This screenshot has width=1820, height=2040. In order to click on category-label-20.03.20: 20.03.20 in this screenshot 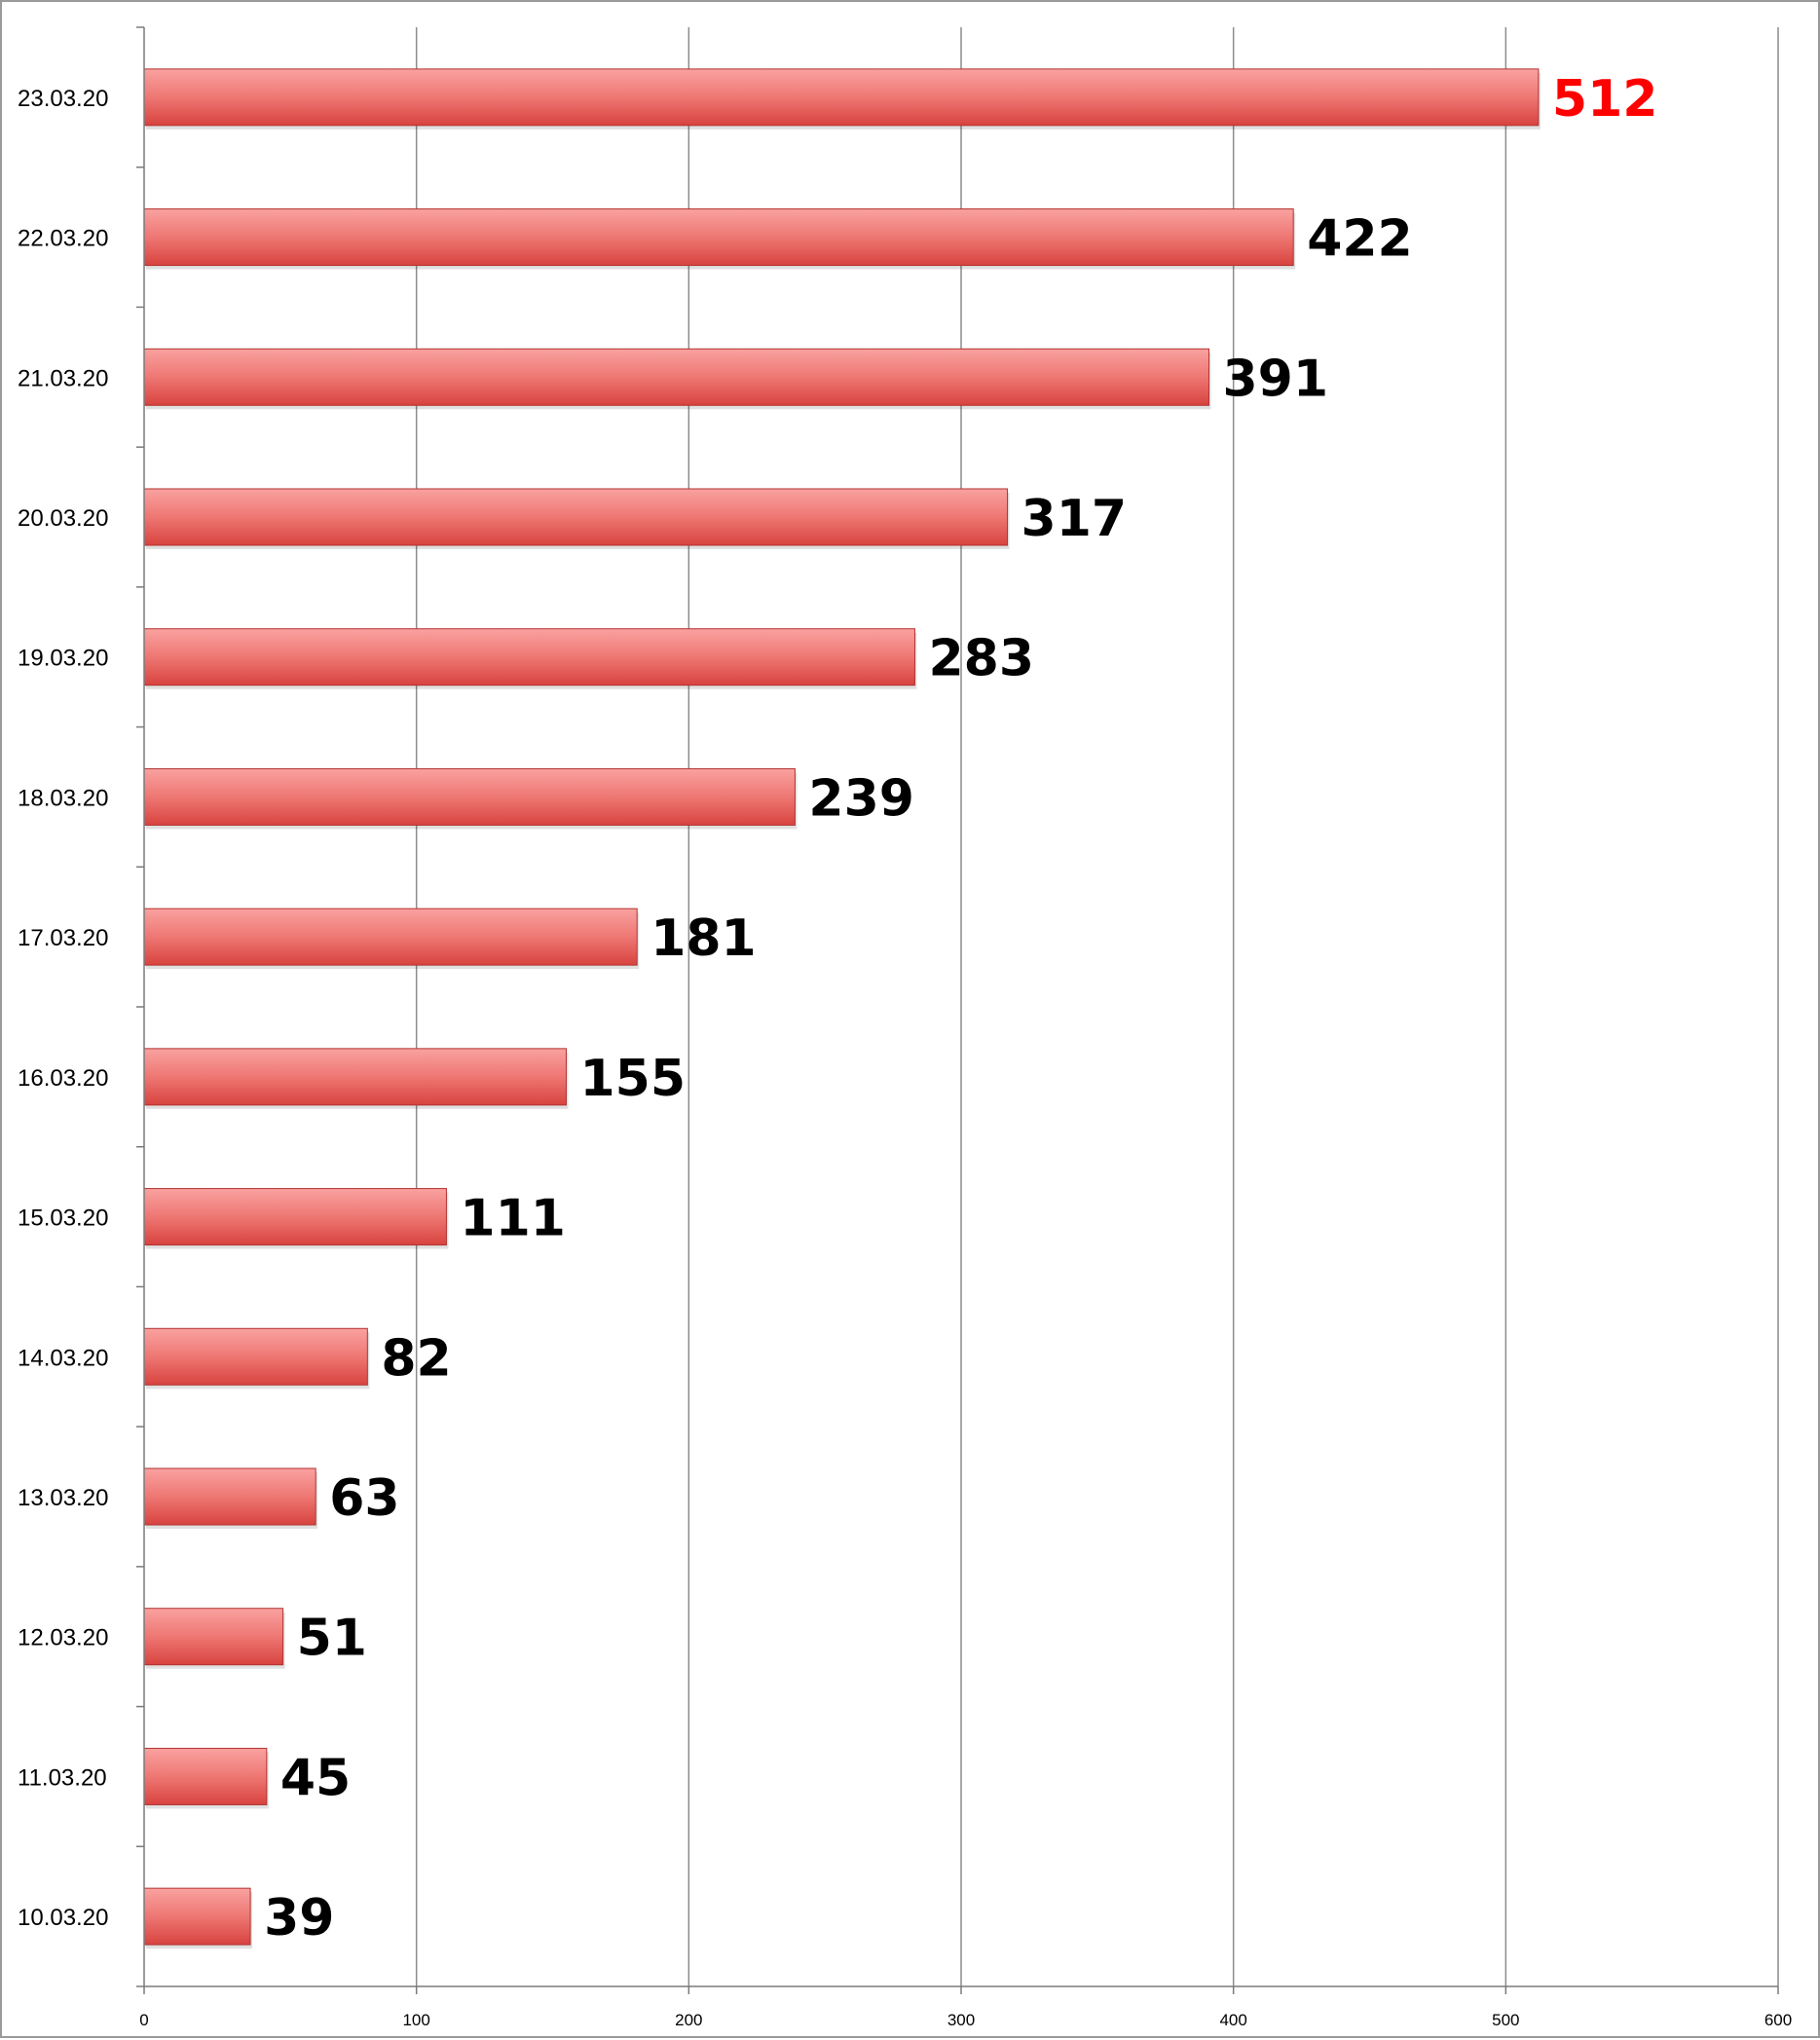, I will do `click(63, 518)`.